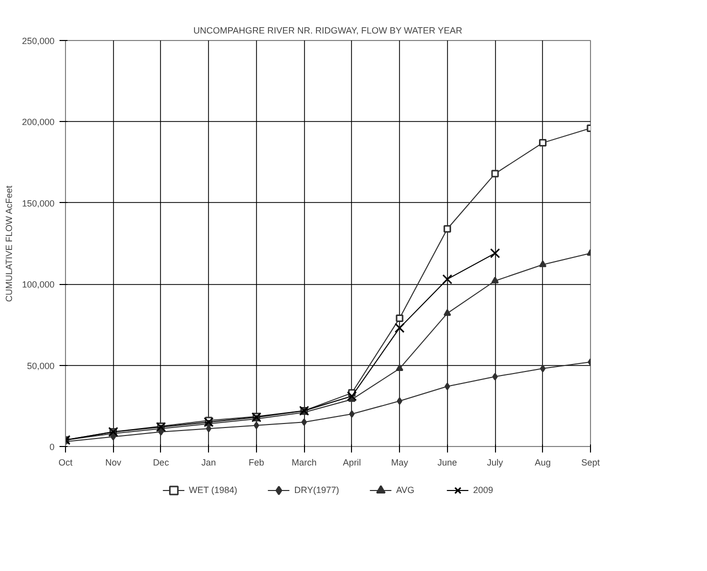 Image resolution: width=707 pixels, height=571 pixels. Describe the element at coordinates (328, 31) in the screenshot. I see `chart-title: UNCOMPAHGRE RIVER NR. RIDGWAY, FLOW BY WATER YEAR` at that location.